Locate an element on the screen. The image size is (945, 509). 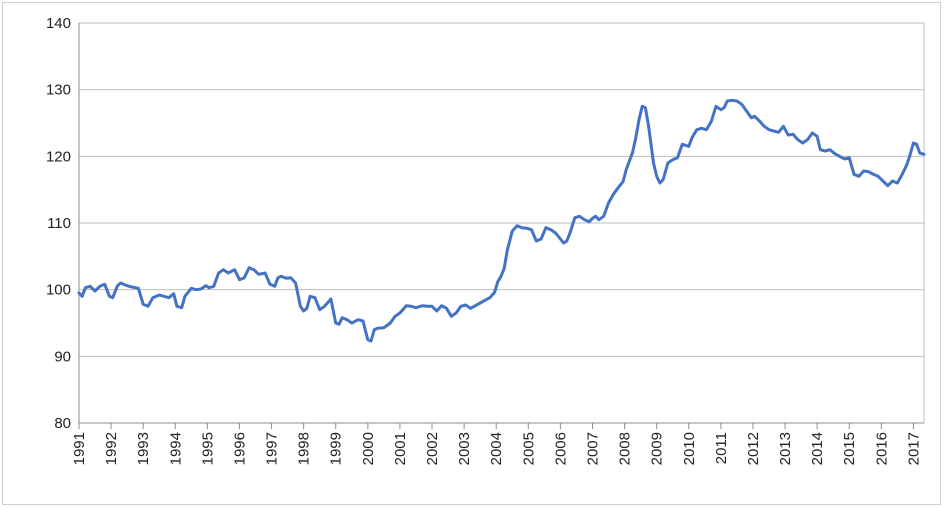
y-tick-label: 80 is located at coordinates (62, 423).